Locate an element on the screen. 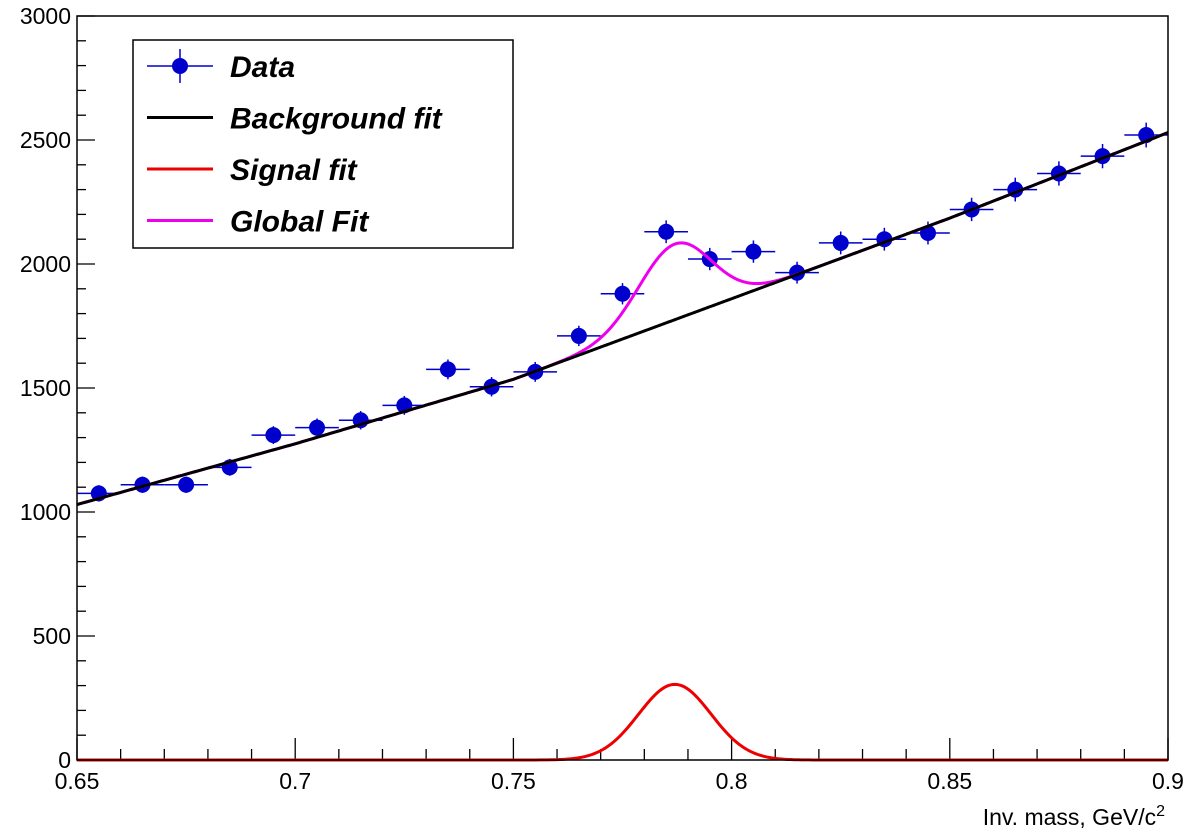  signal-fit-curve is located at coordinates (622, 722).